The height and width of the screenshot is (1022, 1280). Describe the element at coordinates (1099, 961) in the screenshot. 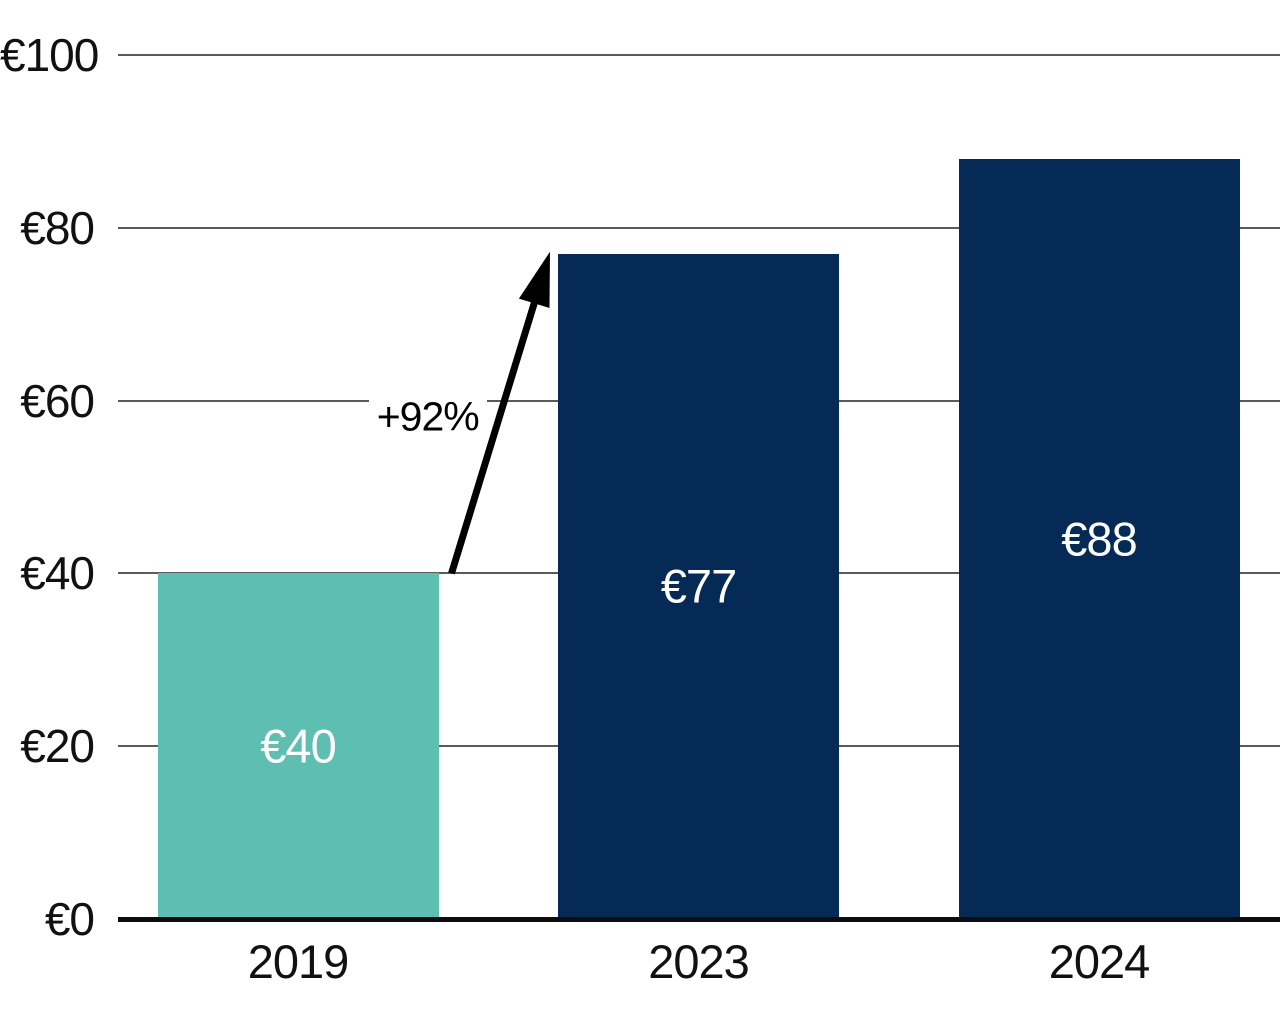

I see `x-axis-tick-label: 2024` at that location.